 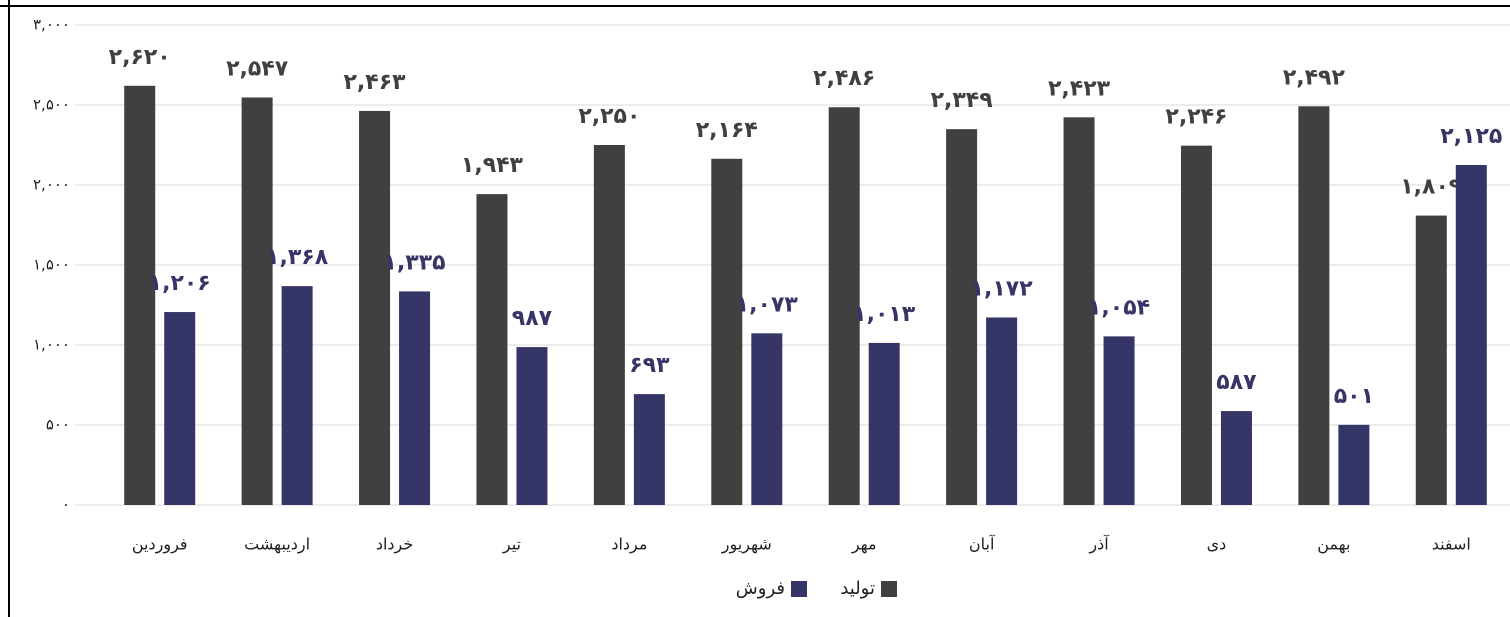 I want to click on value-label: ۲,۴۸۶, so click(x=844, y=78).